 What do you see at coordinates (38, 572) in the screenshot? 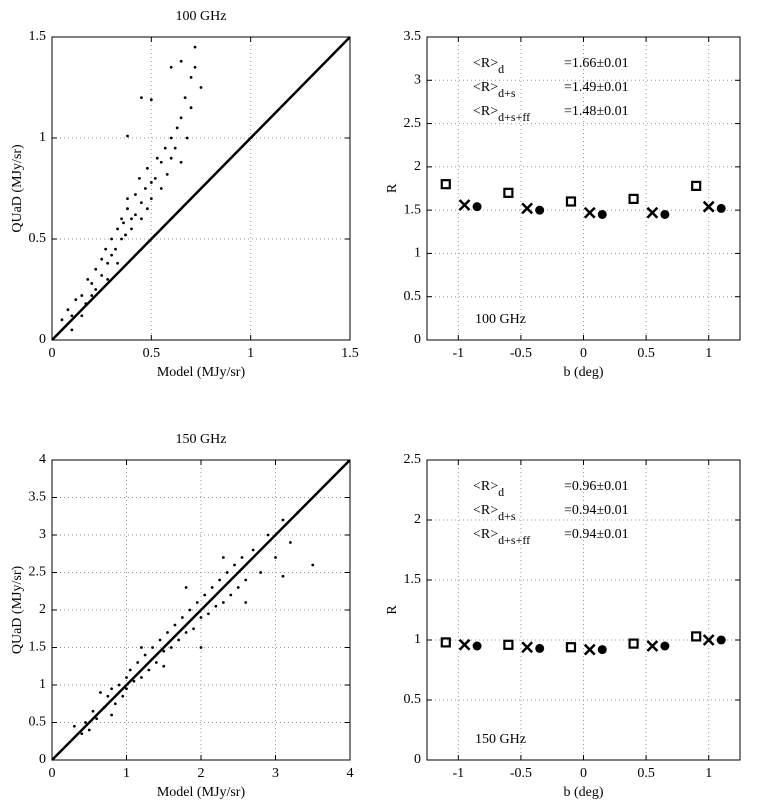
I see `y-tick-label: 2.5` at bounding box center [38, 572].